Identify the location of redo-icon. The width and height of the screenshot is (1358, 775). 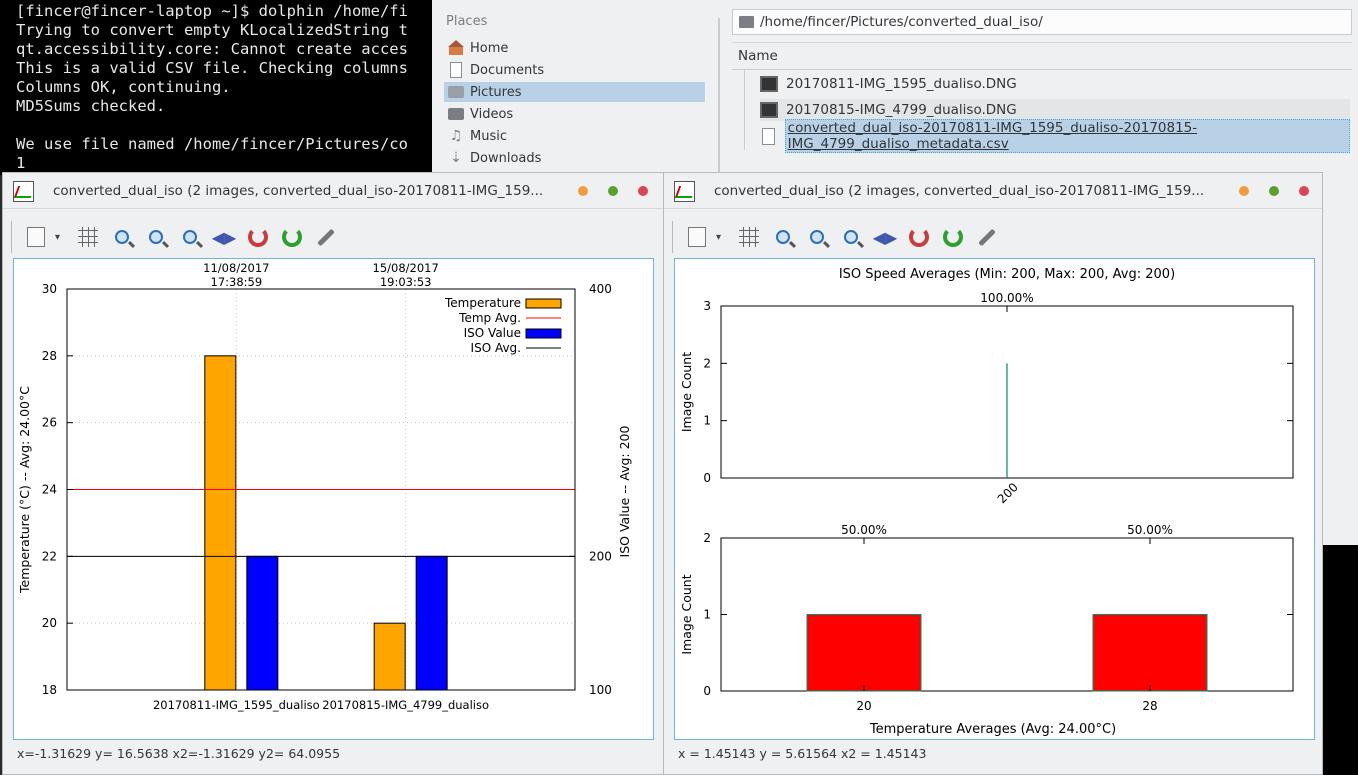
(292, 237).